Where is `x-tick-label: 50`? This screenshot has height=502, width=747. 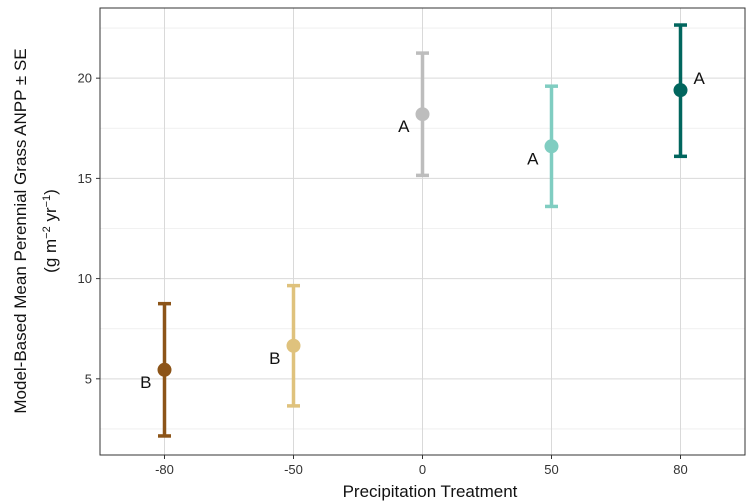
x-tick-label: 50 is located at coordinates (551, 469).